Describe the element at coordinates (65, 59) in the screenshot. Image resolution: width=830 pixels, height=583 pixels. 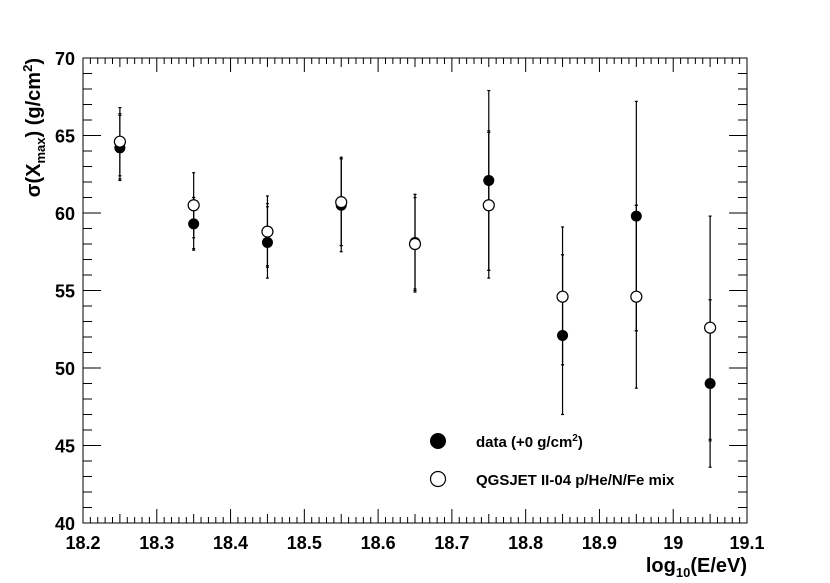
I see `y-tick-label: 70` at that location.